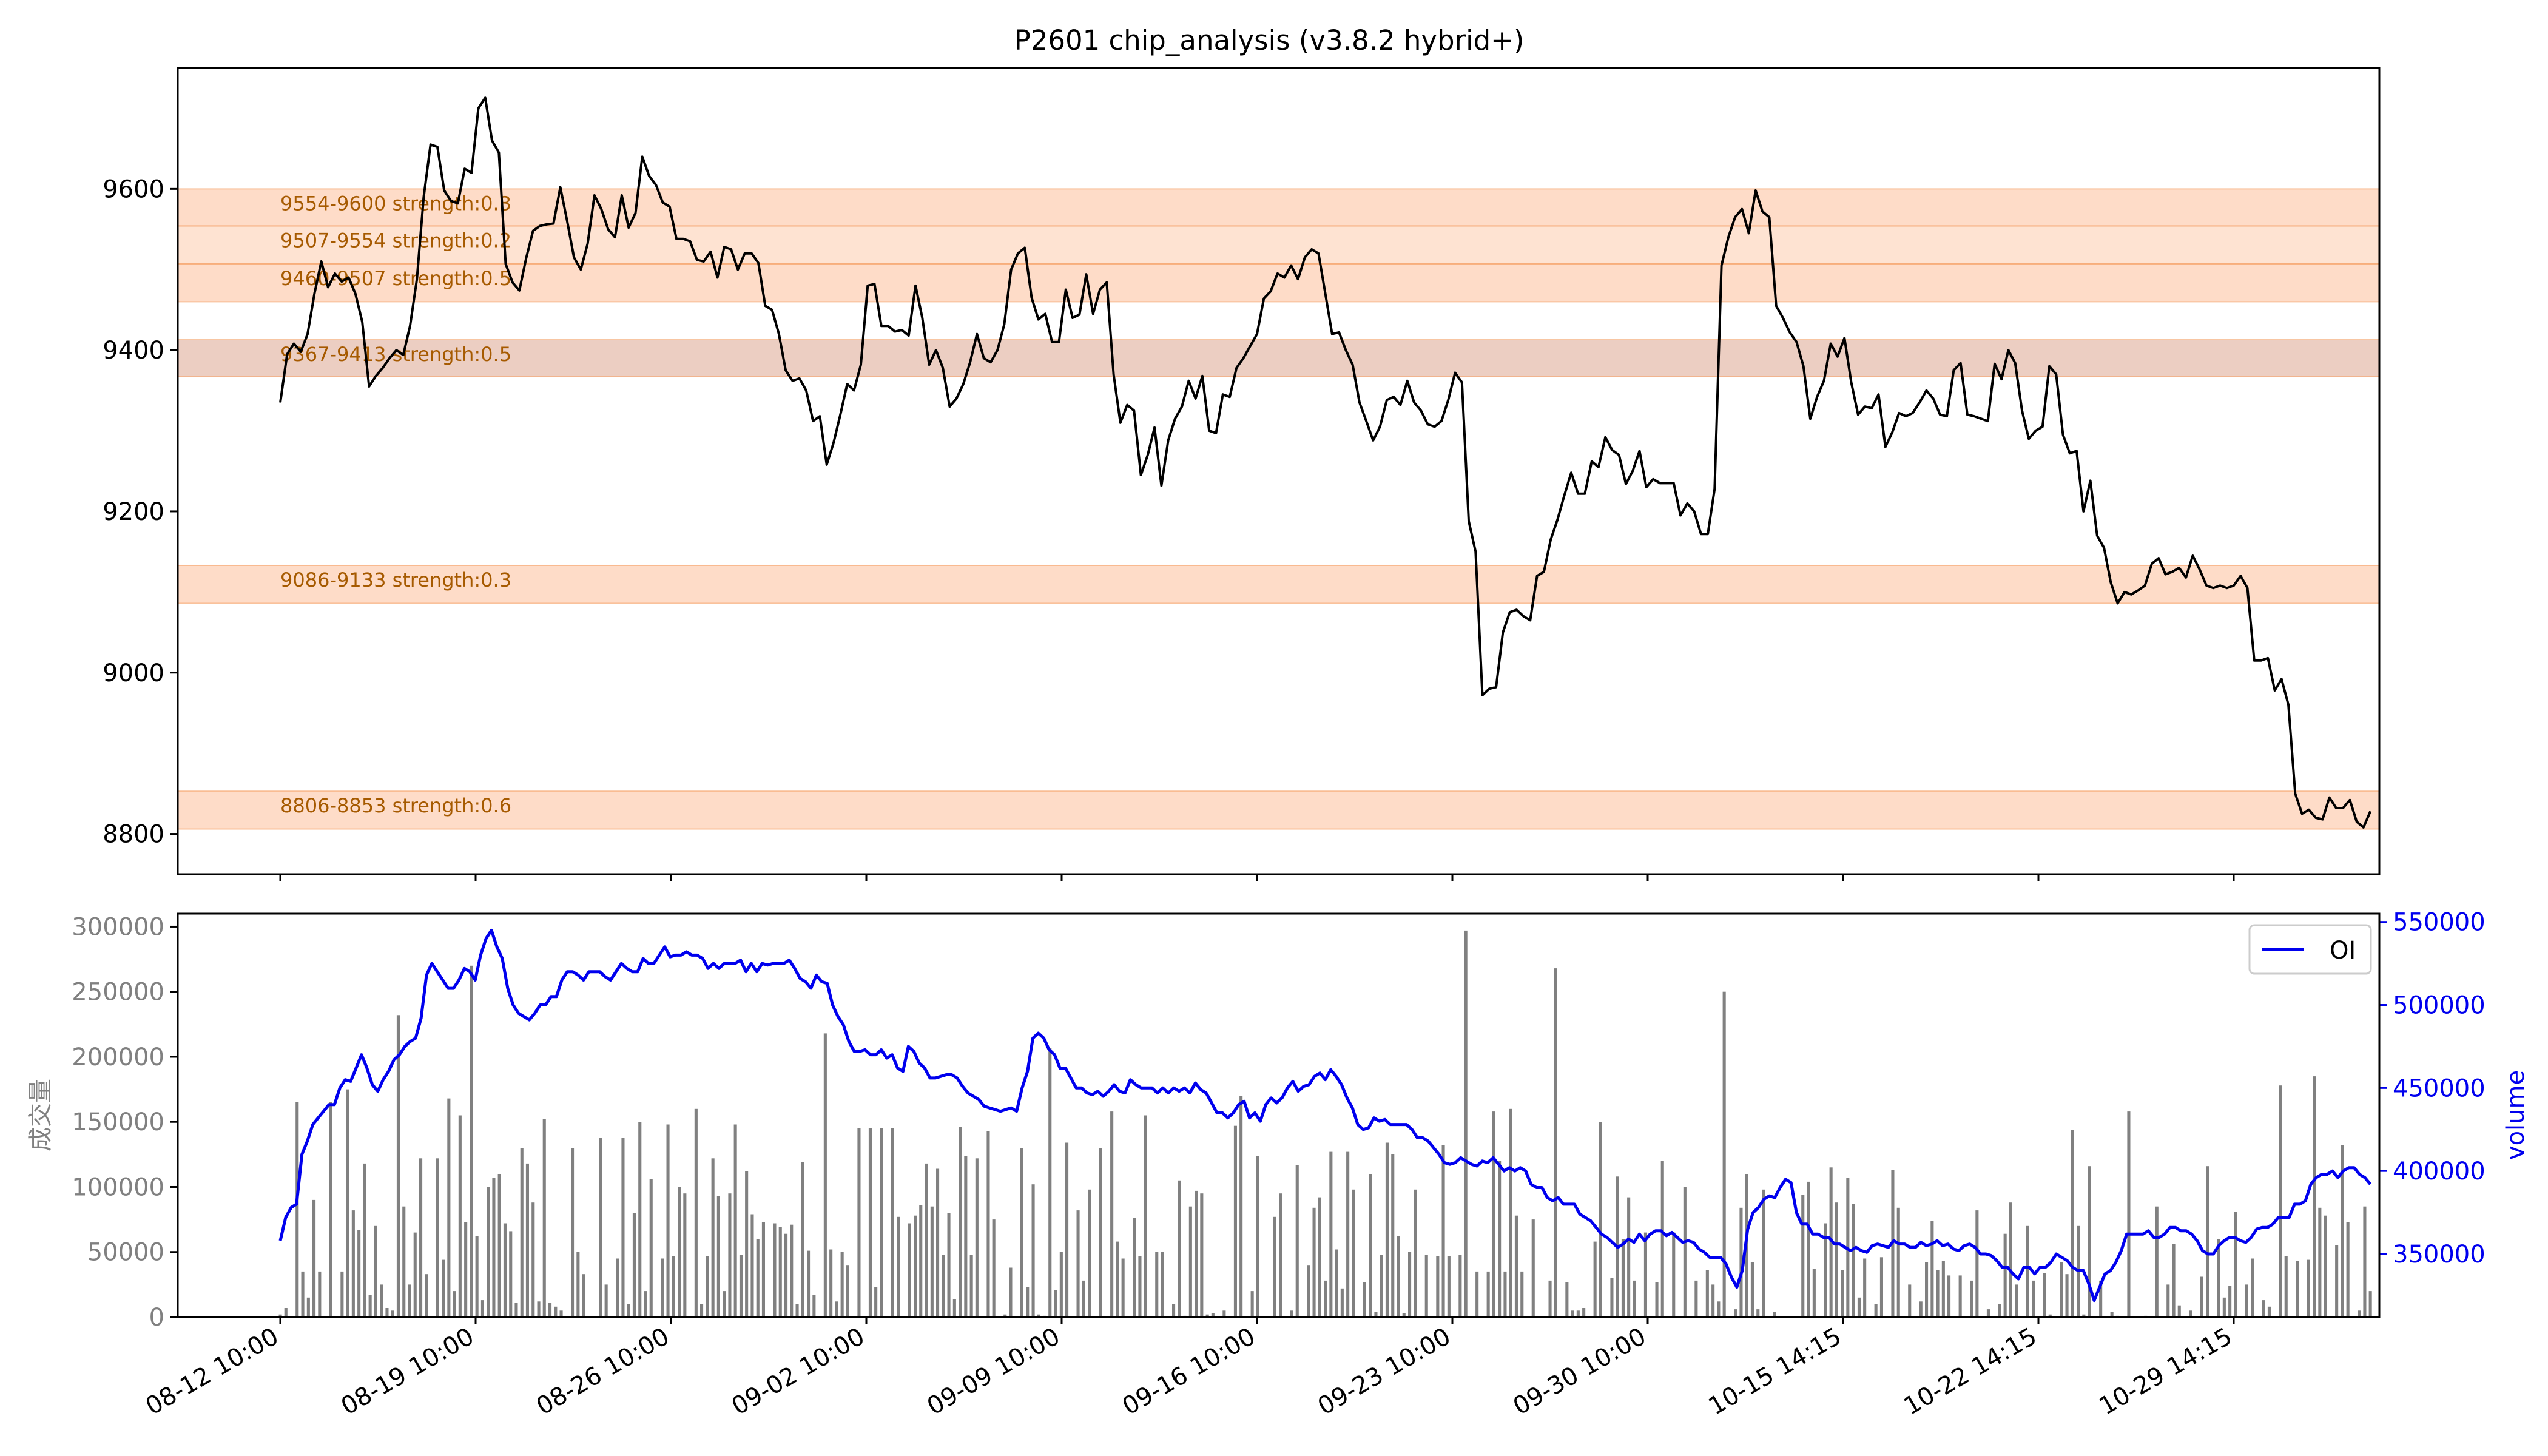  Describe the element at coordinates (133, 835) in the screenshot. I see `price-ytick-label-8800: 8800` at that location.